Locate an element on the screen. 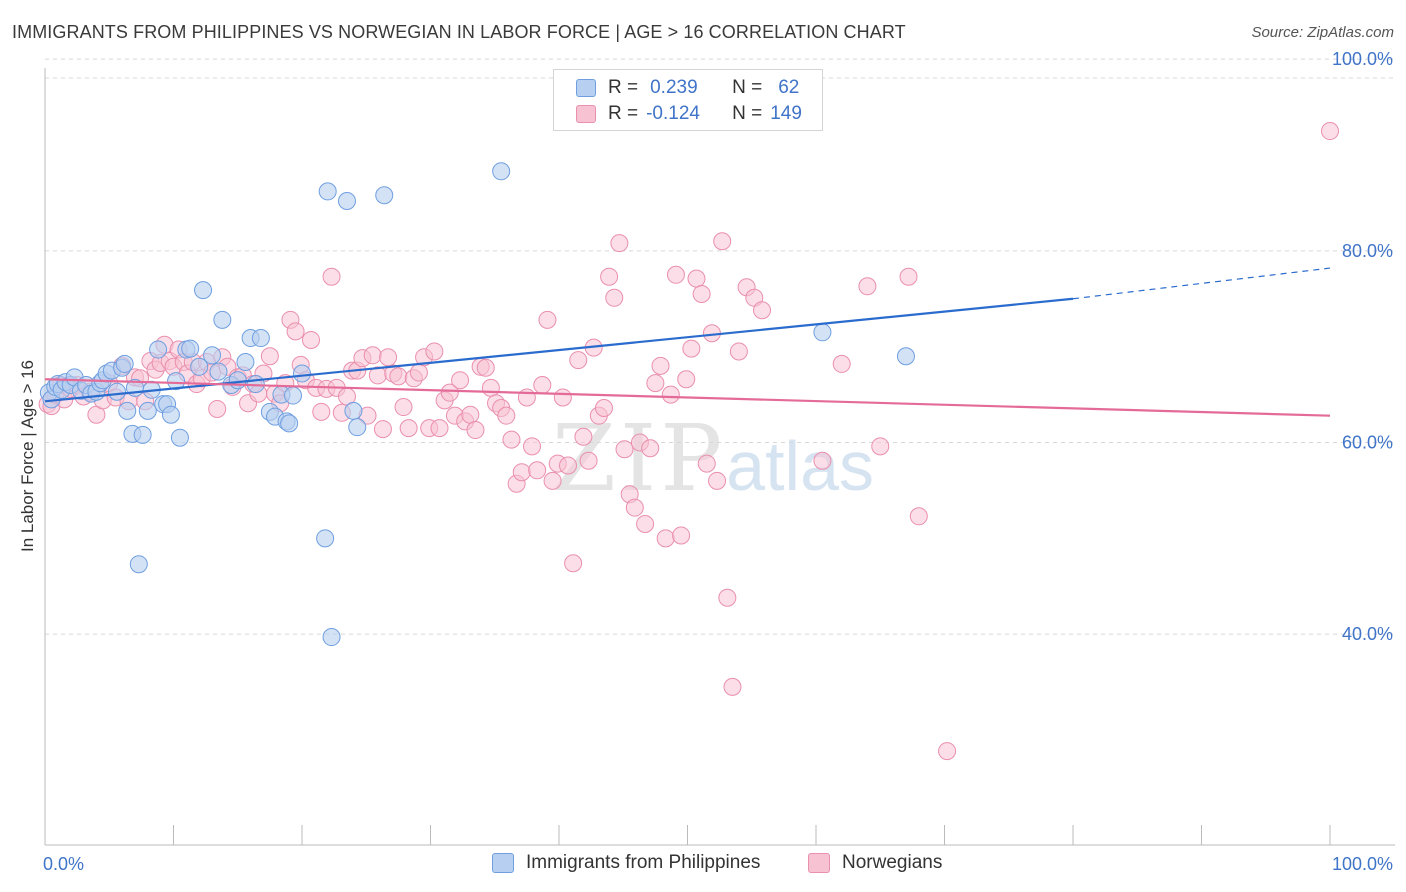  philippines-trend-extension is located at coordinates (1201, 283).